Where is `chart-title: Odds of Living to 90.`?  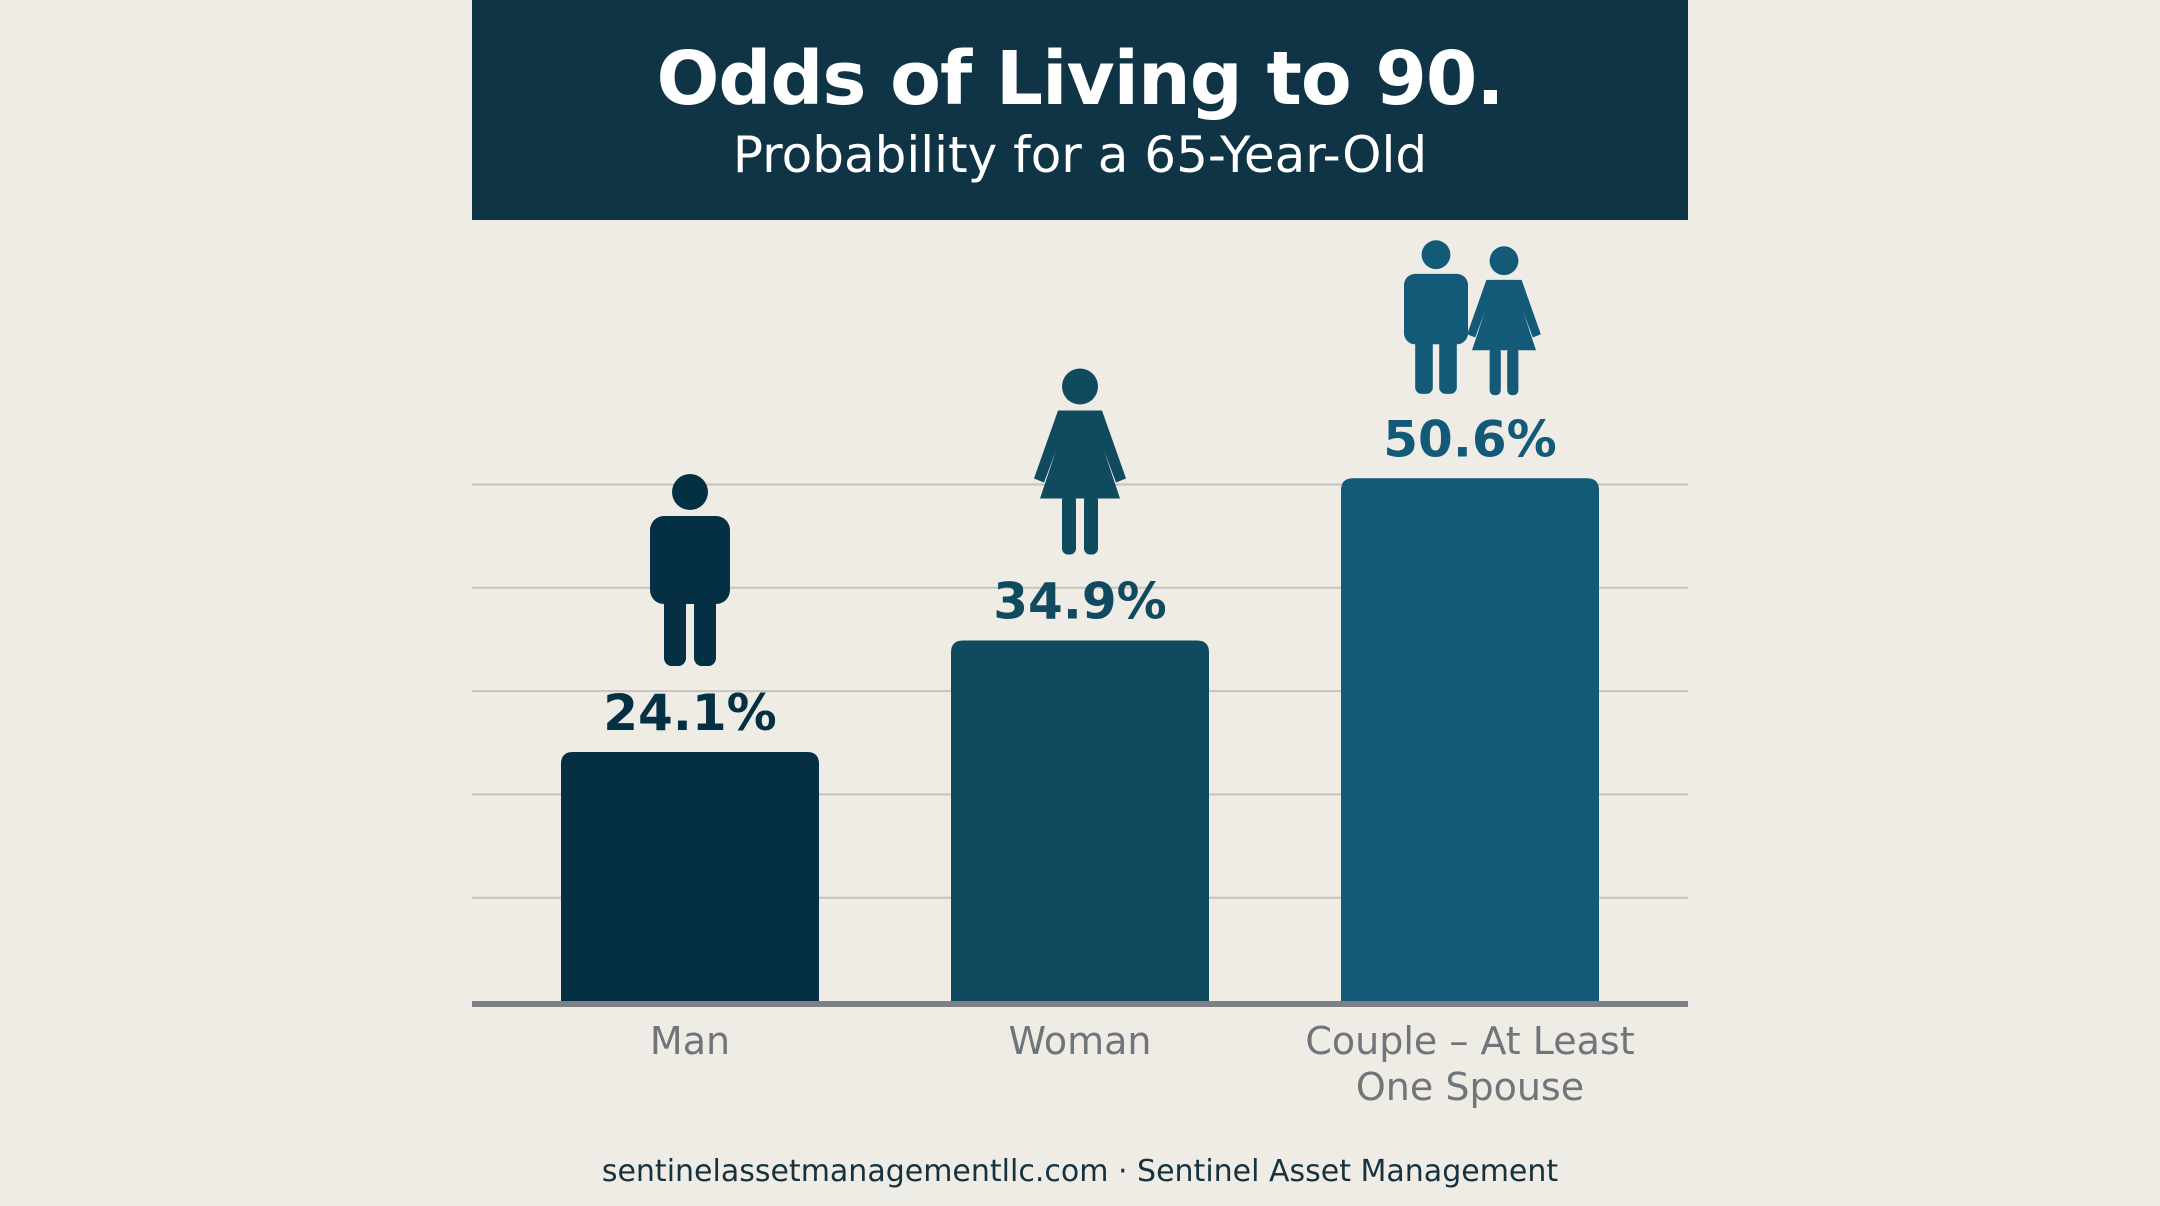 chart-title: Odds of Living to 90. is located at coordinates (1080, 79).